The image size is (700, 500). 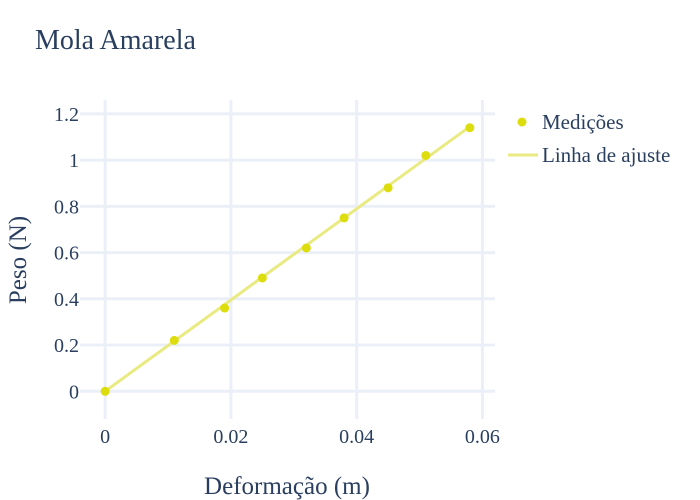 What do you see at coordinates (287, 486) in the screenshot?
I see `x-axis-label: Deformação (m)` at bounding box center [287, 486].